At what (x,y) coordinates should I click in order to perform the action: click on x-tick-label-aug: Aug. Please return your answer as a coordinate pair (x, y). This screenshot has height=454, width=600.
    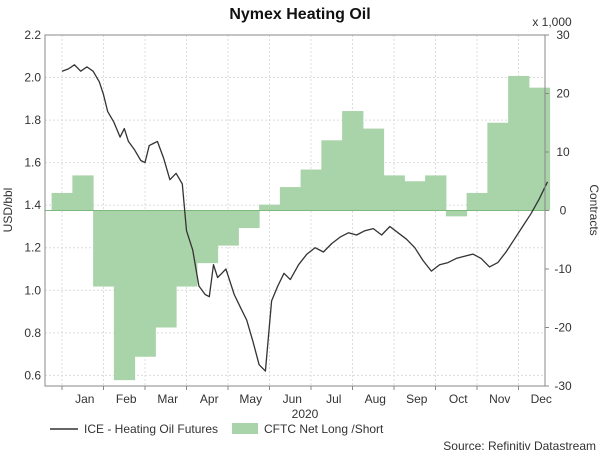
    Looking at the image, I should click on (375, 399).